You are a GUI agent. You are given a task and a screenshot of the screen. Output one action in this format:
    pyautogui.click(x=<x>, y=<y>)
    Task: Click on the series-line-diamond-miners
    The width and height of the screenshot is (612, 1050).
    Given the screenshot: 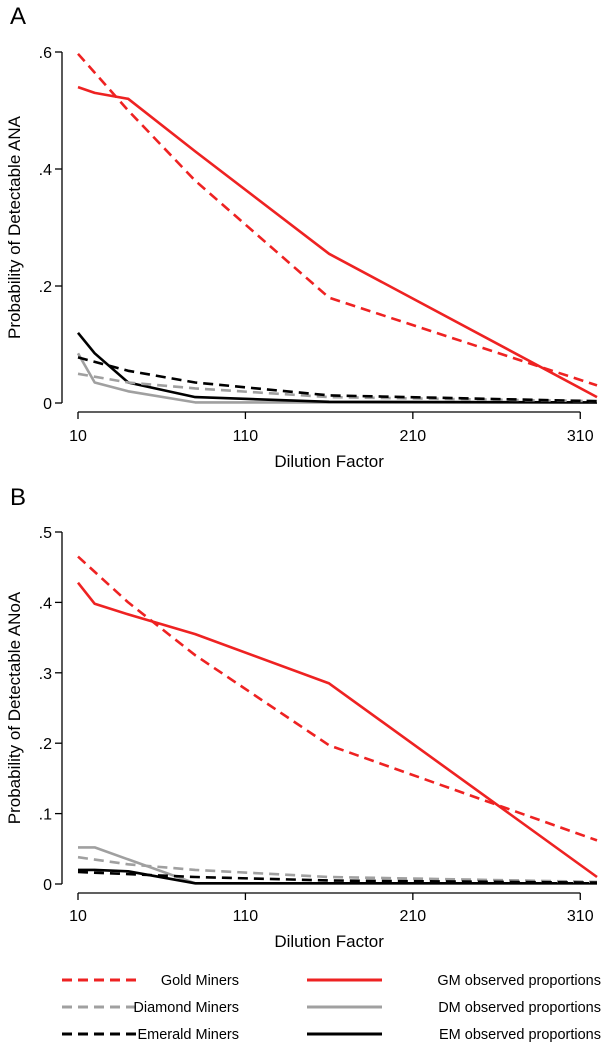 What is the action you would take?
    pyautogui.click(x=337, y=869)
    